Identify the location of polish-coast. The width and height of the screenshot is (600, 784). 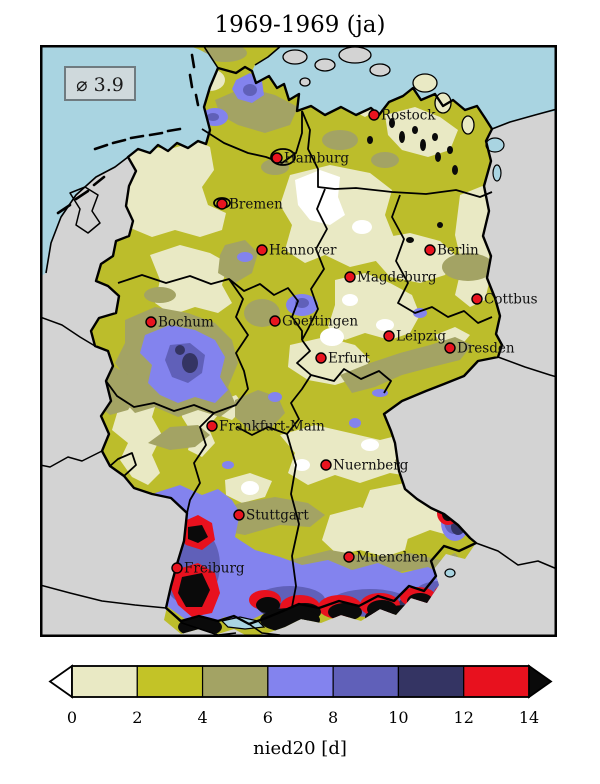
(524, 119).